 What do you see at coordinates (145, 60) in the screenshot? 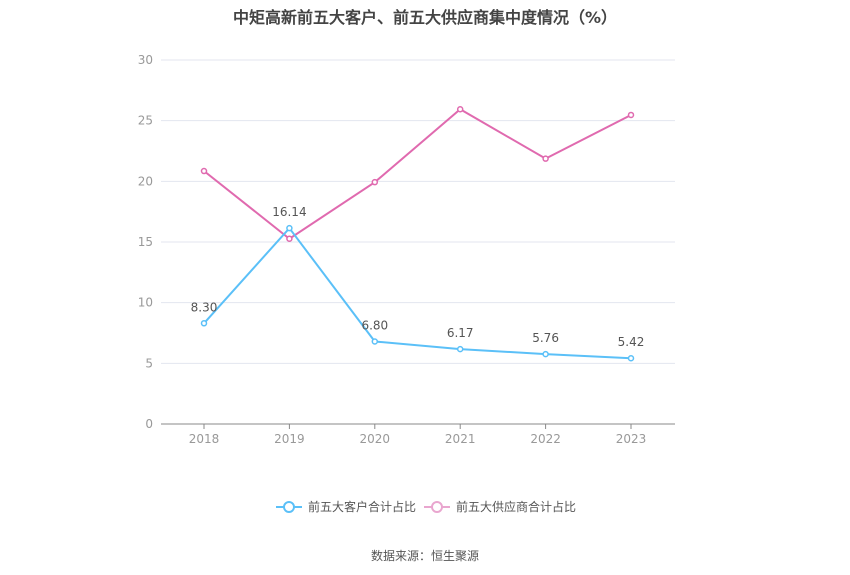
I see `y-tick-label: 30` at bounding box center [145, 60].